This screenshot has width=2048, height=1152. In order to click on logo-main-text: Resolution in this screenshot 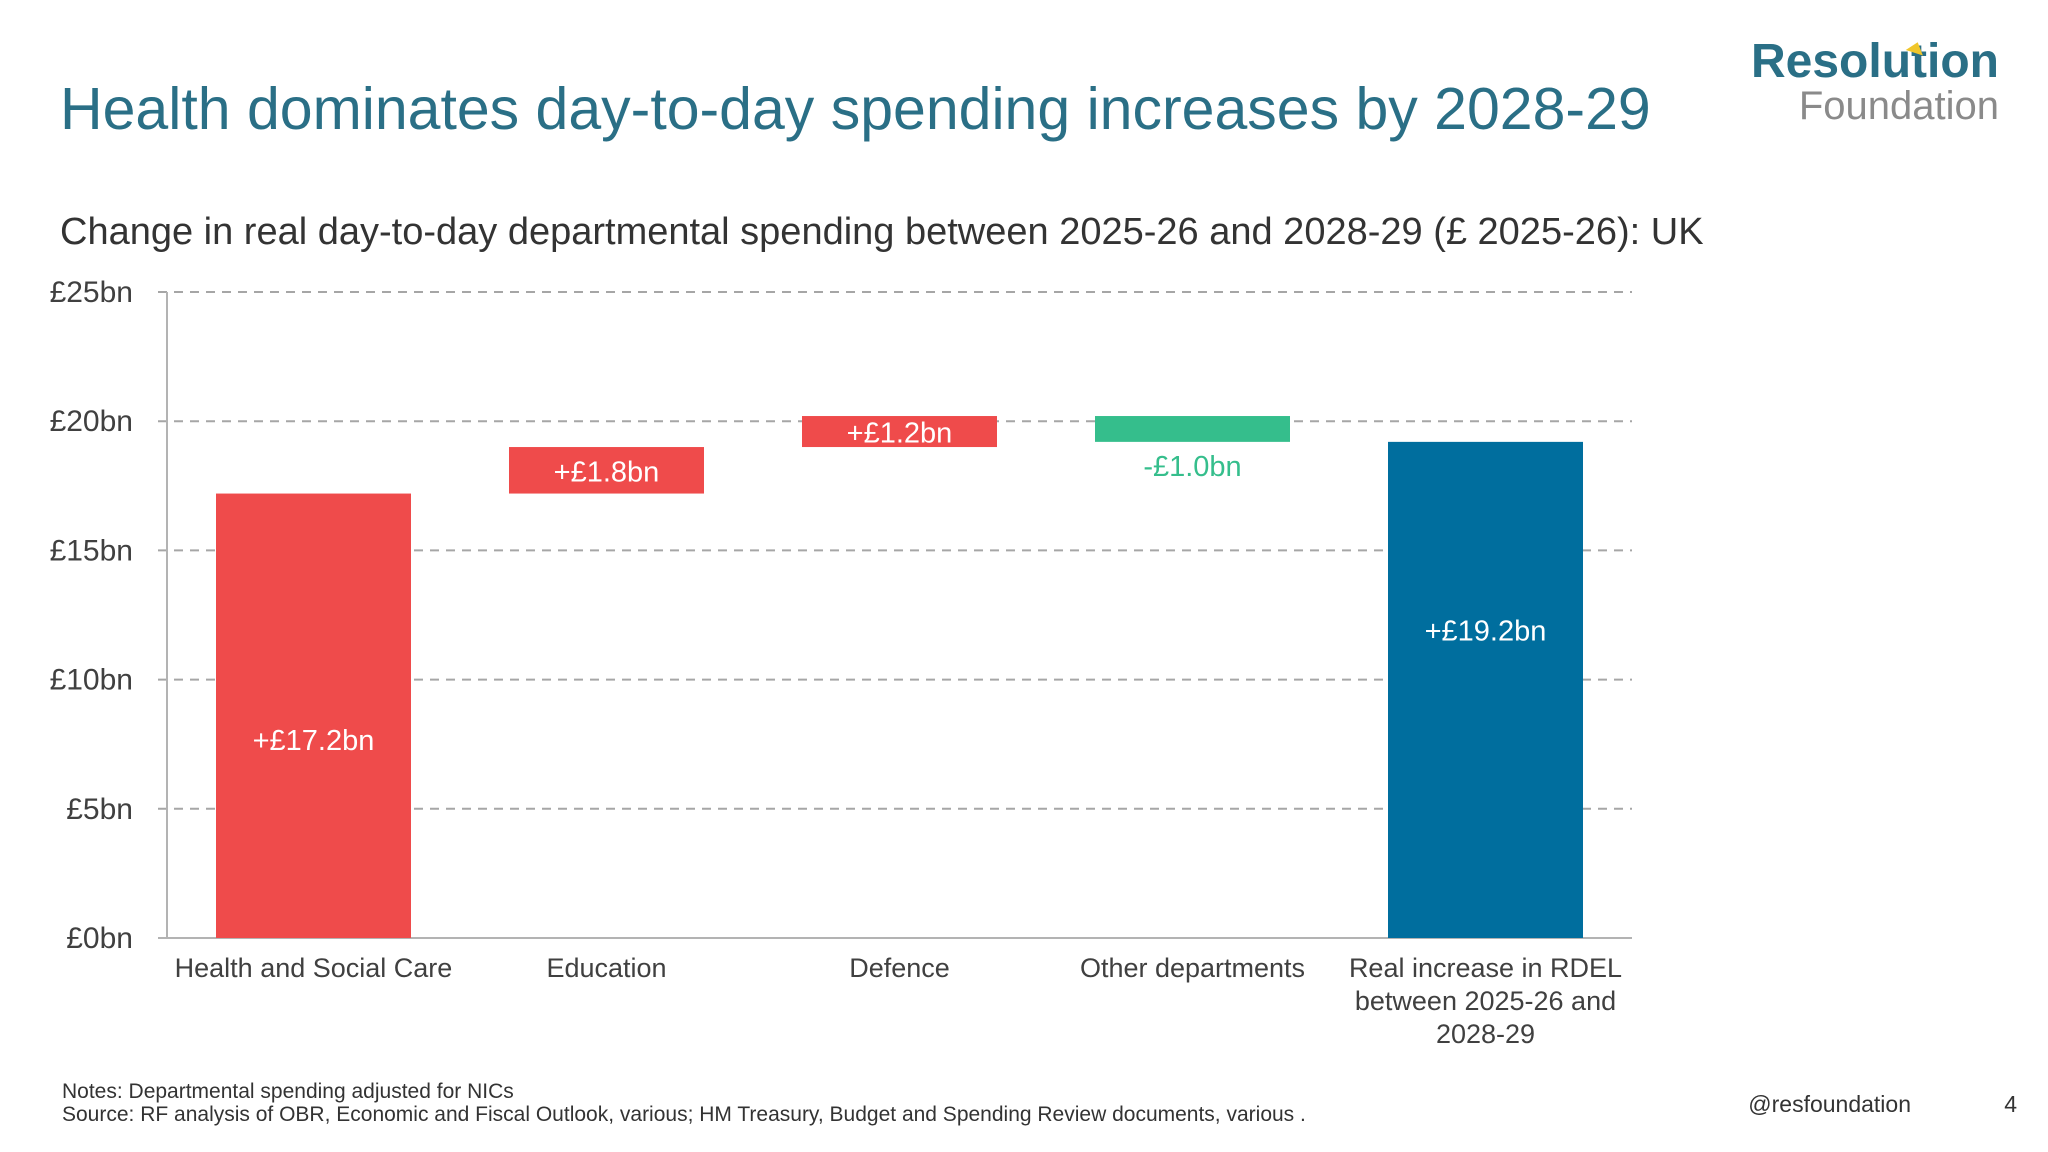, I will do `click(1875, 61)`.